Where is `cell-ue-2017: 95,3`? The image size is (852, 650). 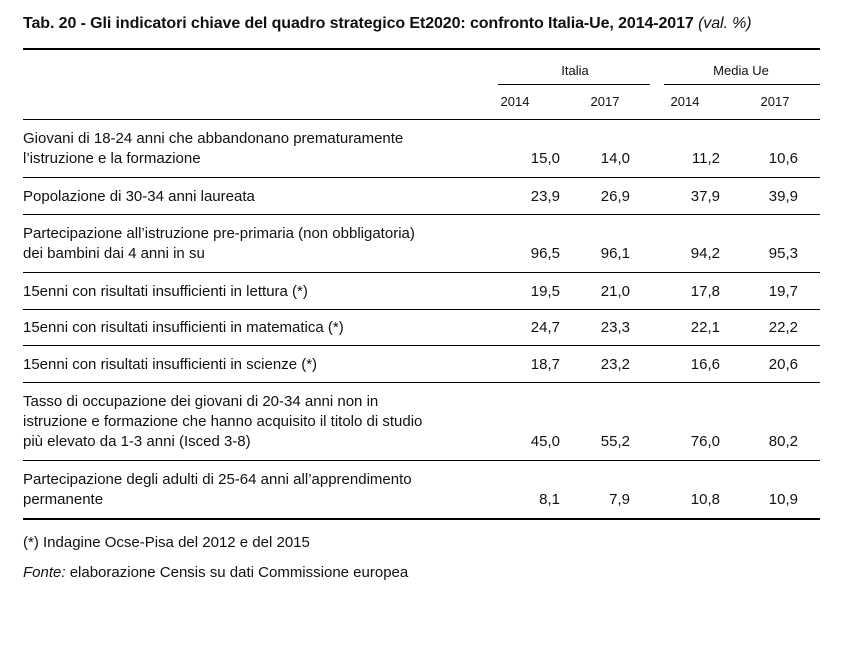
cell-ue-2017: 95,3 is located at coordinates (783, 253).